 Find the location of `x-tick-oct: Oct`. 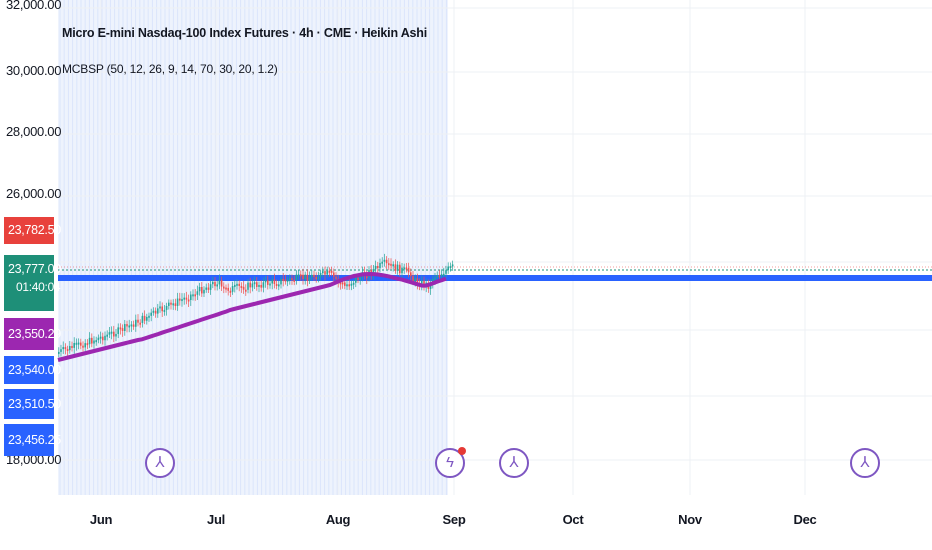

x-tick-oct: Oct is located at coordinates (573, 519).